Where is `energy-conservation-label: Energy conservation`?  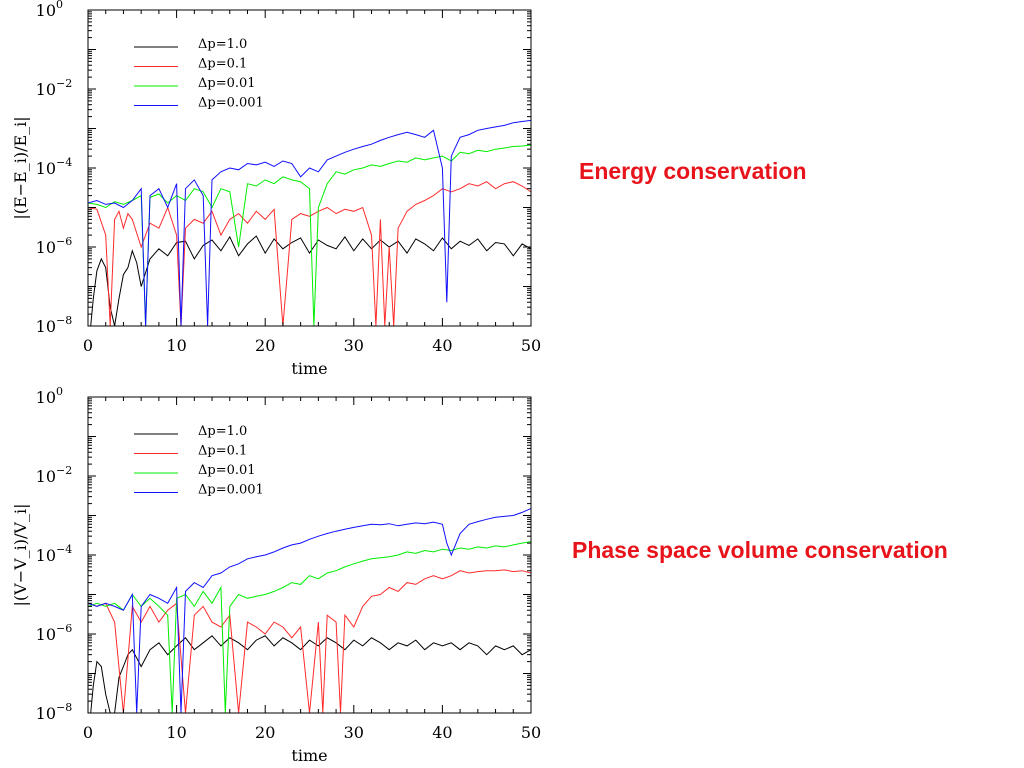 energy-conservation-label: Energy conservation is located at coordinates (693, 171).